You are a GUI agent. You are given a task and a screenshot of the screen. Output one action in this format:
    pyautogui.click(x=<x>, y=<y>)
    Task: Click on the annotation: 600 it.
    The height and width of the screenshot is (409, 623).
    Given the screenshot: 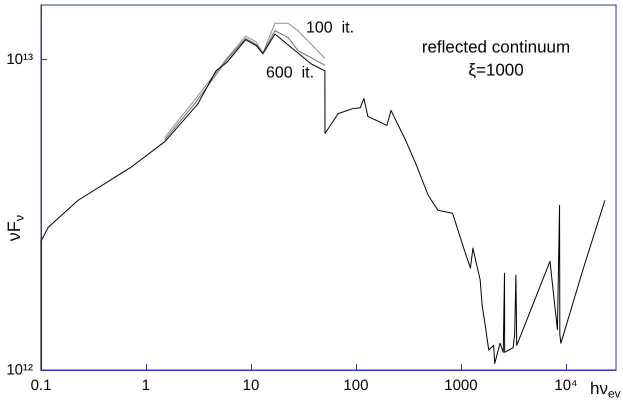 What is the action you would take?
    pyautogui.click(x=290, y=73)
    